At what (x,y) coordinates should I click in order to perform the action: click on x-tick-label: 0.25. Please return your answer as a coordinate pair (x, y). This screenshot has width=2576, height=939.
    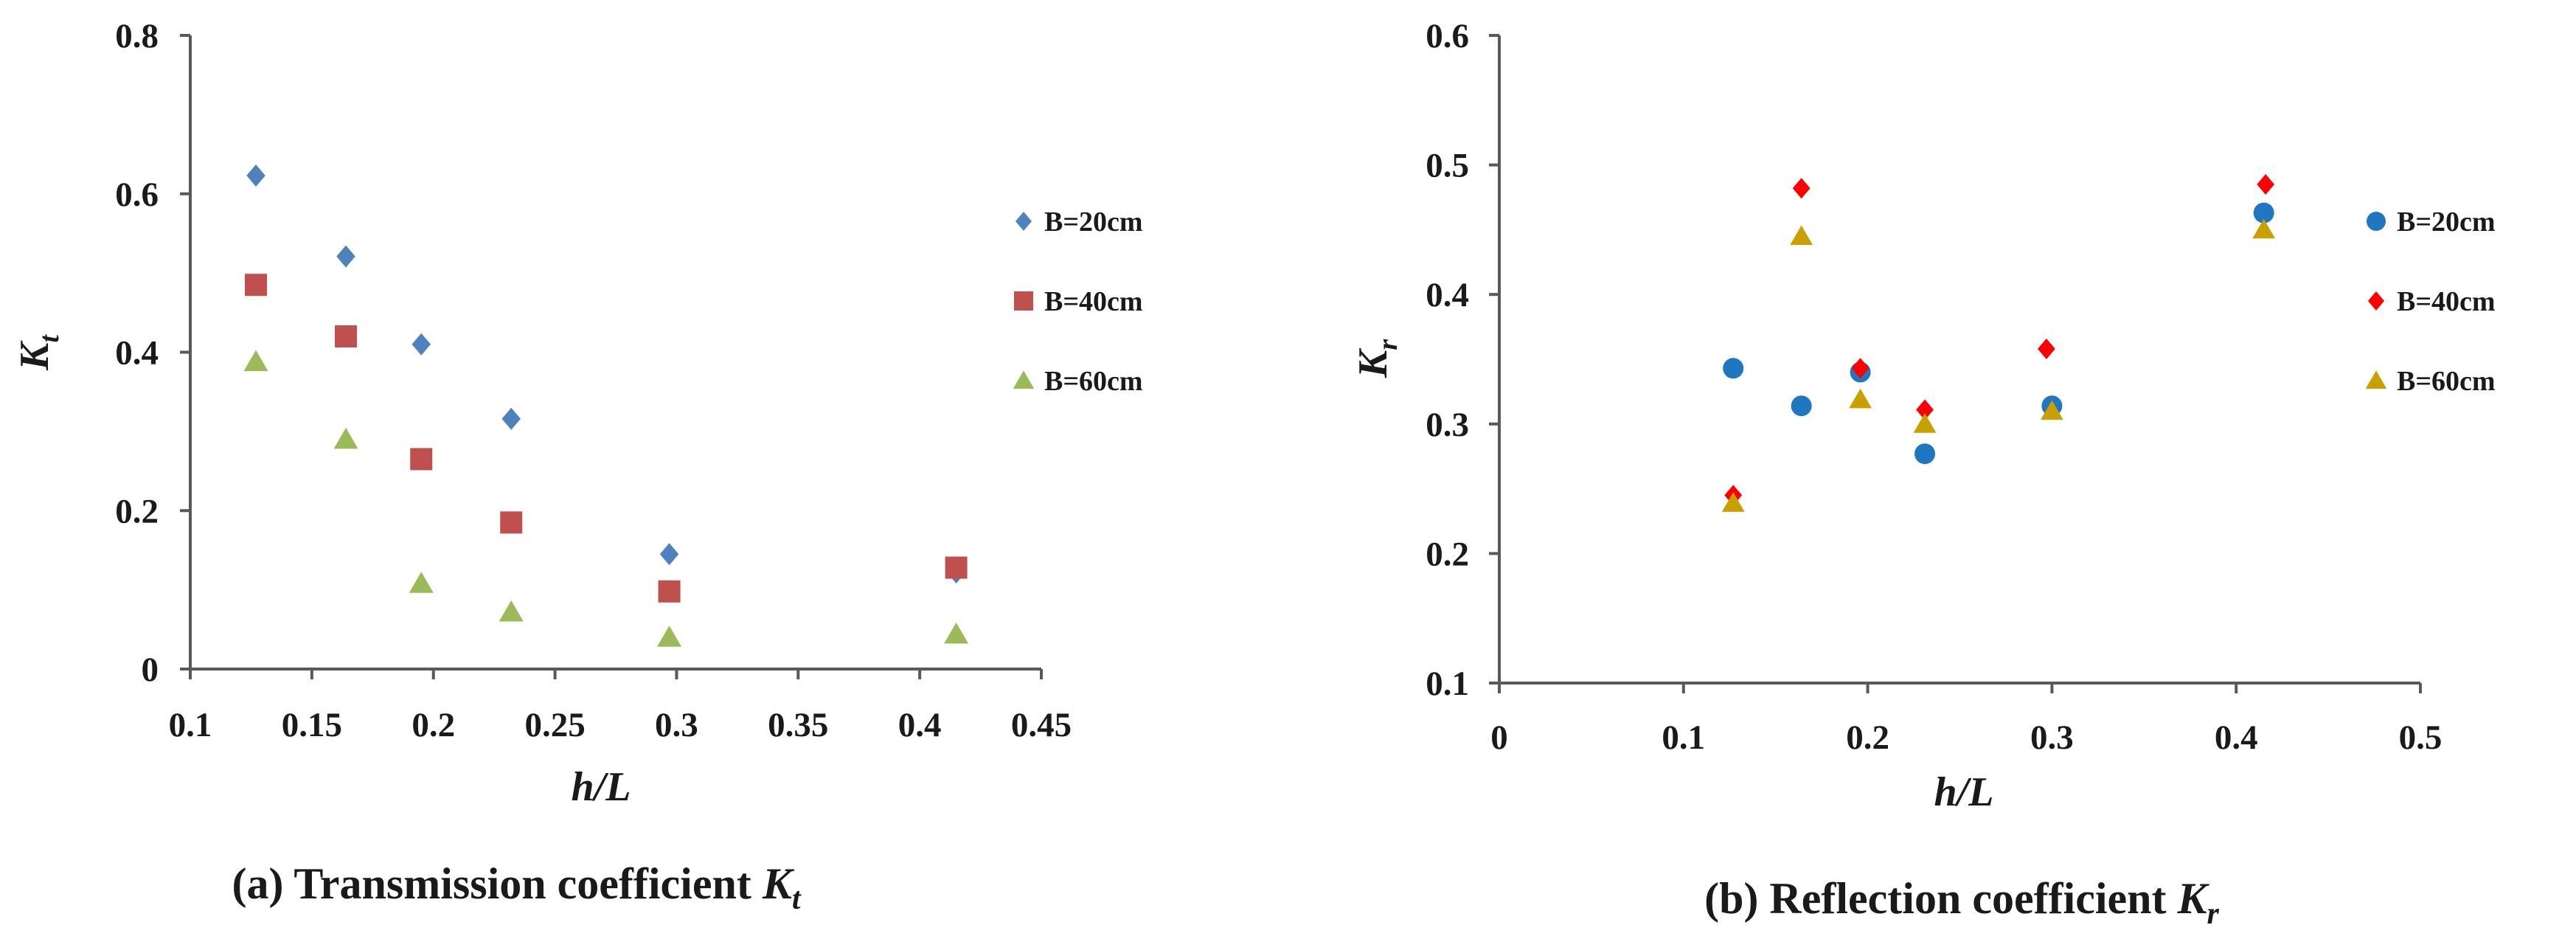
    Looking at the image, I should click on (554, 725).